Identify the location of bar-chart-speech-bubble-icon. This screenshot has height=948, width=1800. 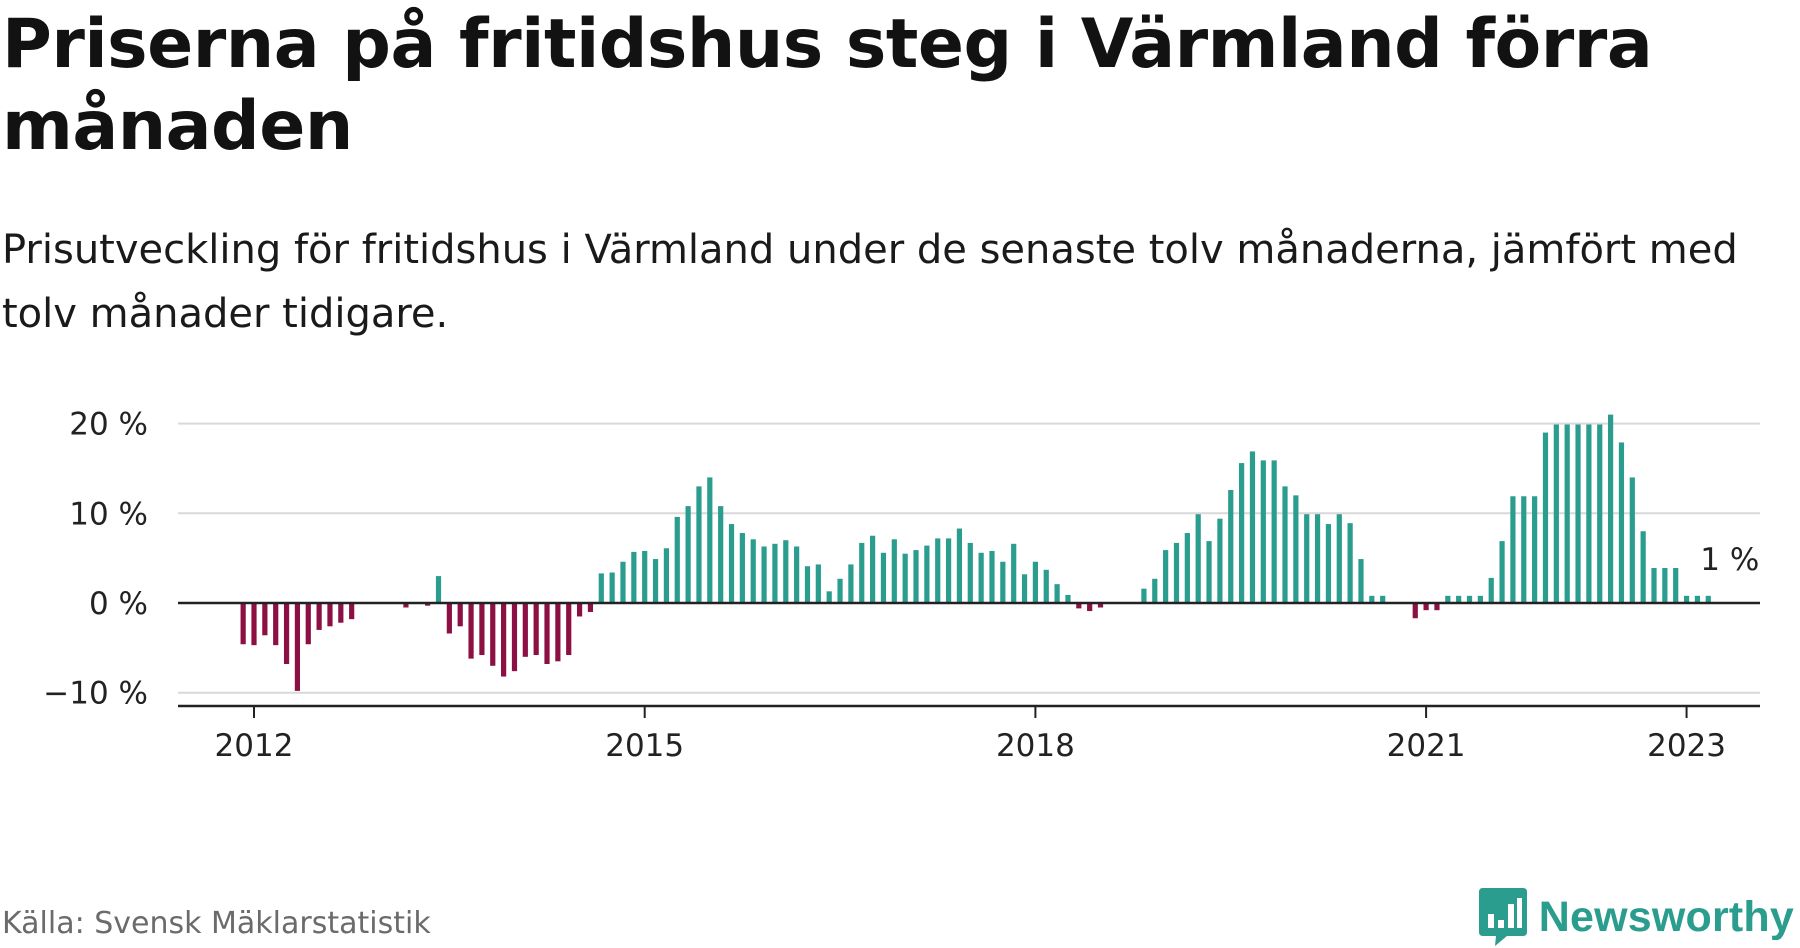
(1502, 917).